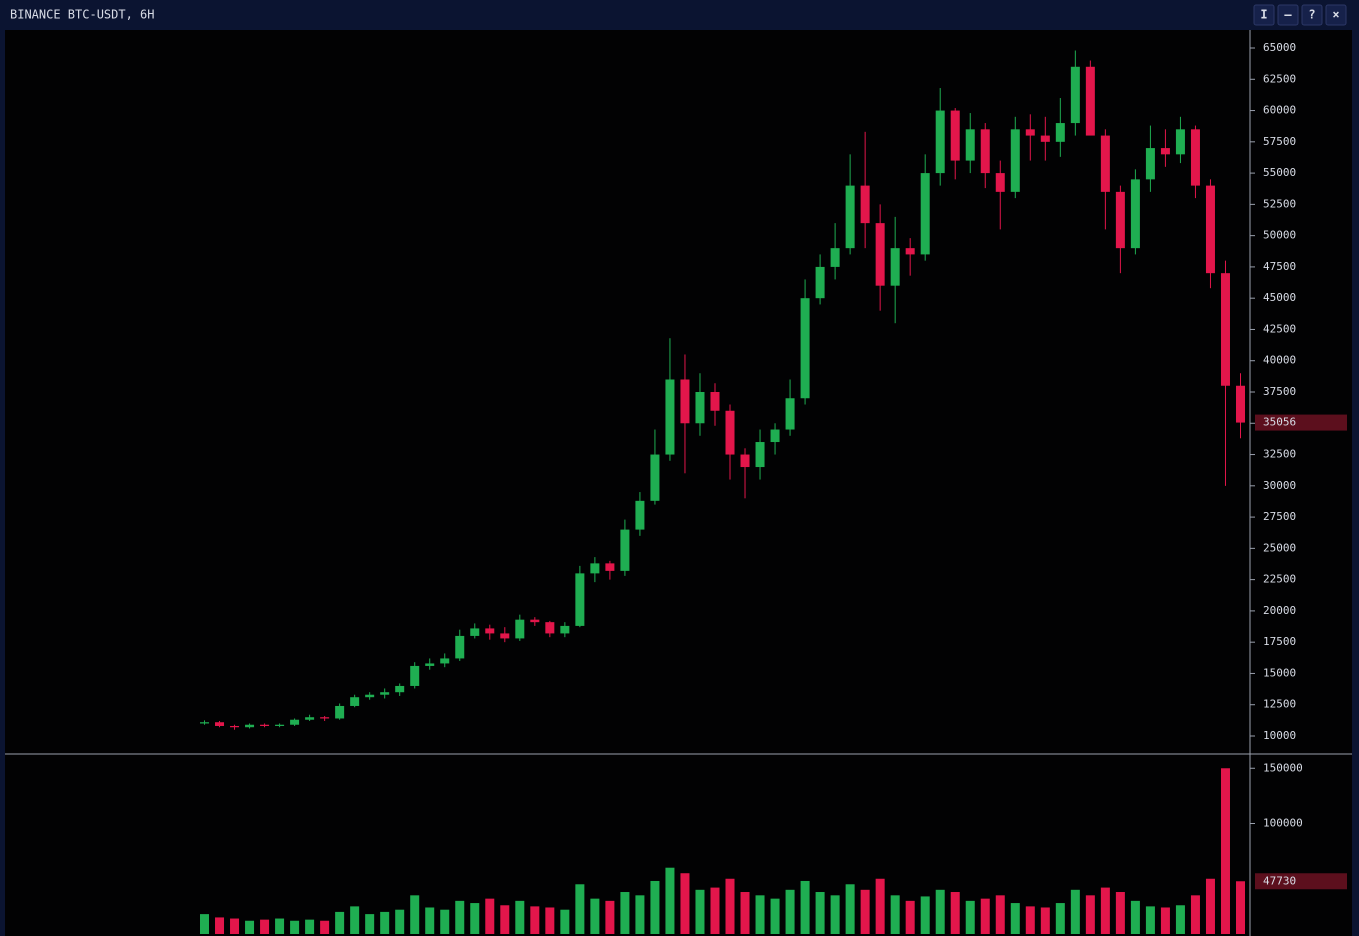  I want to click on window-button: ×, so click(1336, 15).